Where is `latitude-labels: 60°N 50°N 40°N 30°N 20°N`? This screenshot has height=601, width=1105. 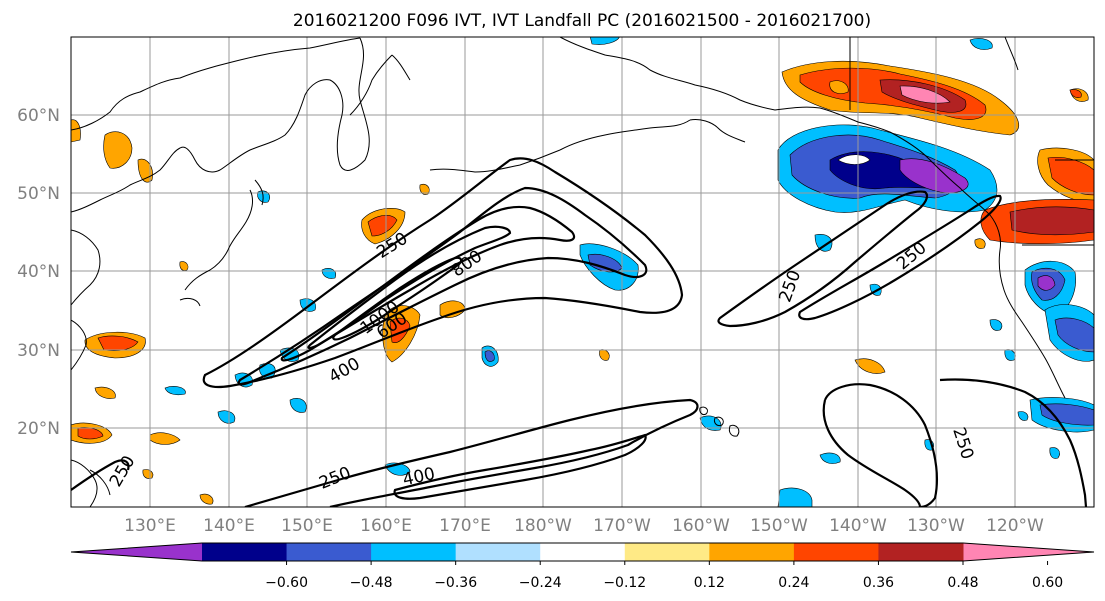 latitude-labels: 60°N 50°N 40°N 30°N 20°N is located at coordinates (38, 272).